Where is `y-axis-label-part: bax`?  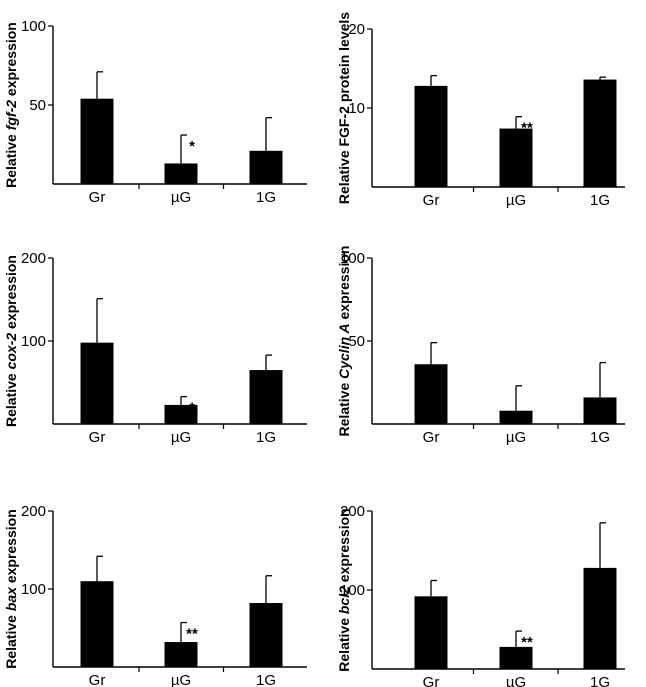 y-axis-label-part: bax is located at coordinates (11, 598).